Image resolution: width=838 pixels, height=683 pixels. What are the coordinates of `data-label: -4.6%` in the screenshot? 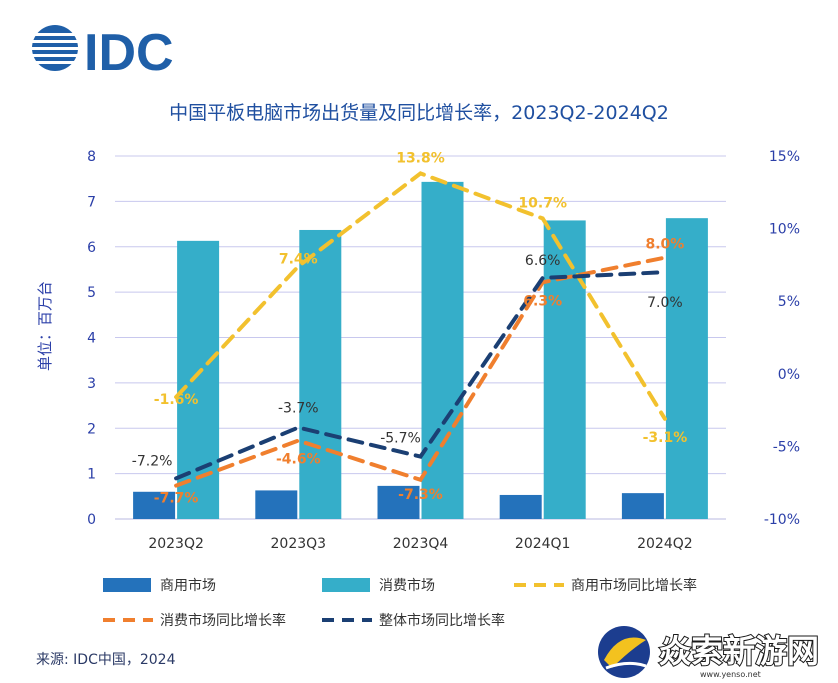 It's located at (298, 460).